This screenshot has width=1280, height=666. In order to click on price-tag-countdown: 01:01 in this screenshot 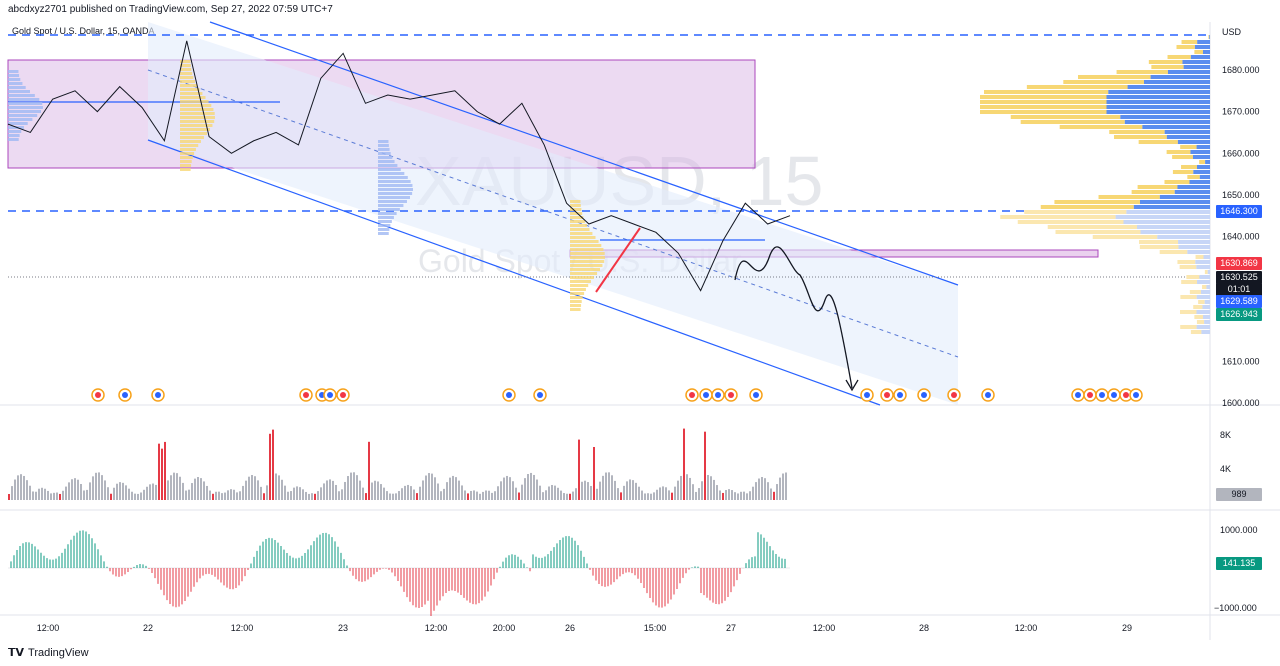, I will do `click(1239, 289)`.